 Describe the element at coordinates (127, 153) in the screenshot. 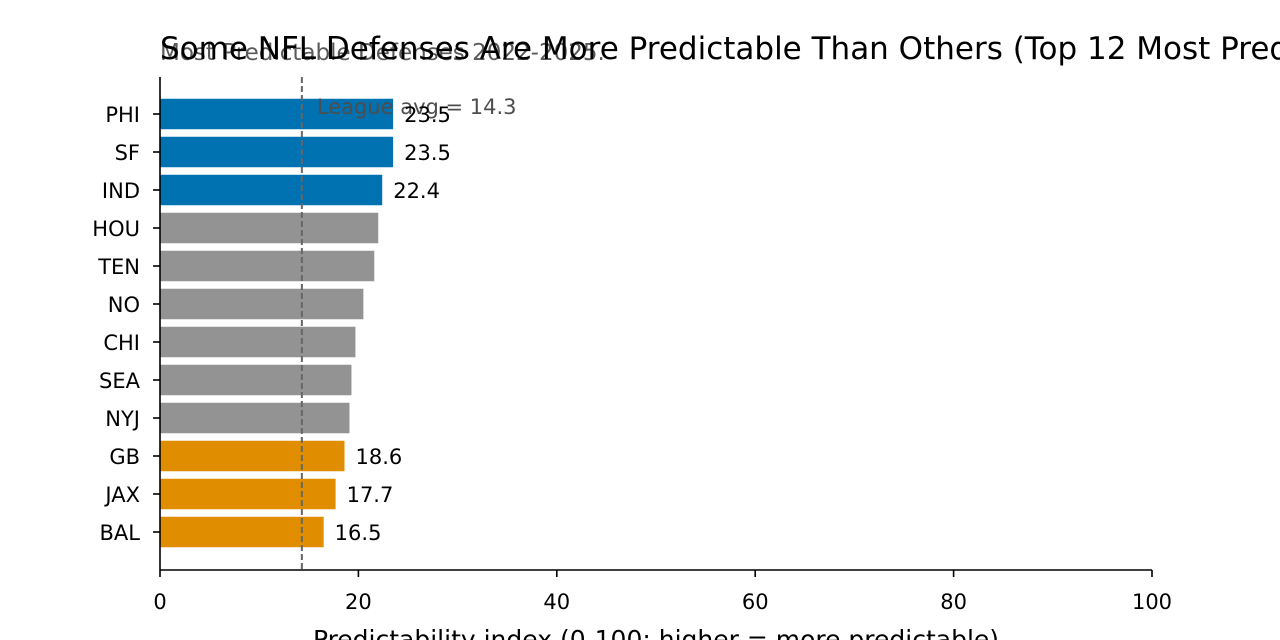

I see `y-tick-label-sf: SF` at that location.